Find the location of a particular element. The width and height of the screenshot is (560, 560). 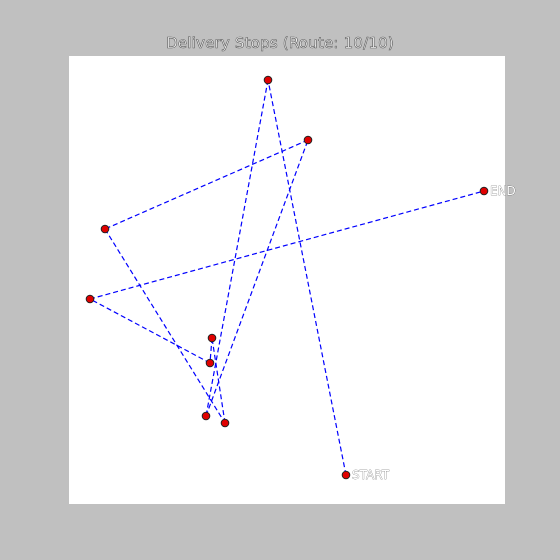

end-label: END is located at coordinates (503, 191).